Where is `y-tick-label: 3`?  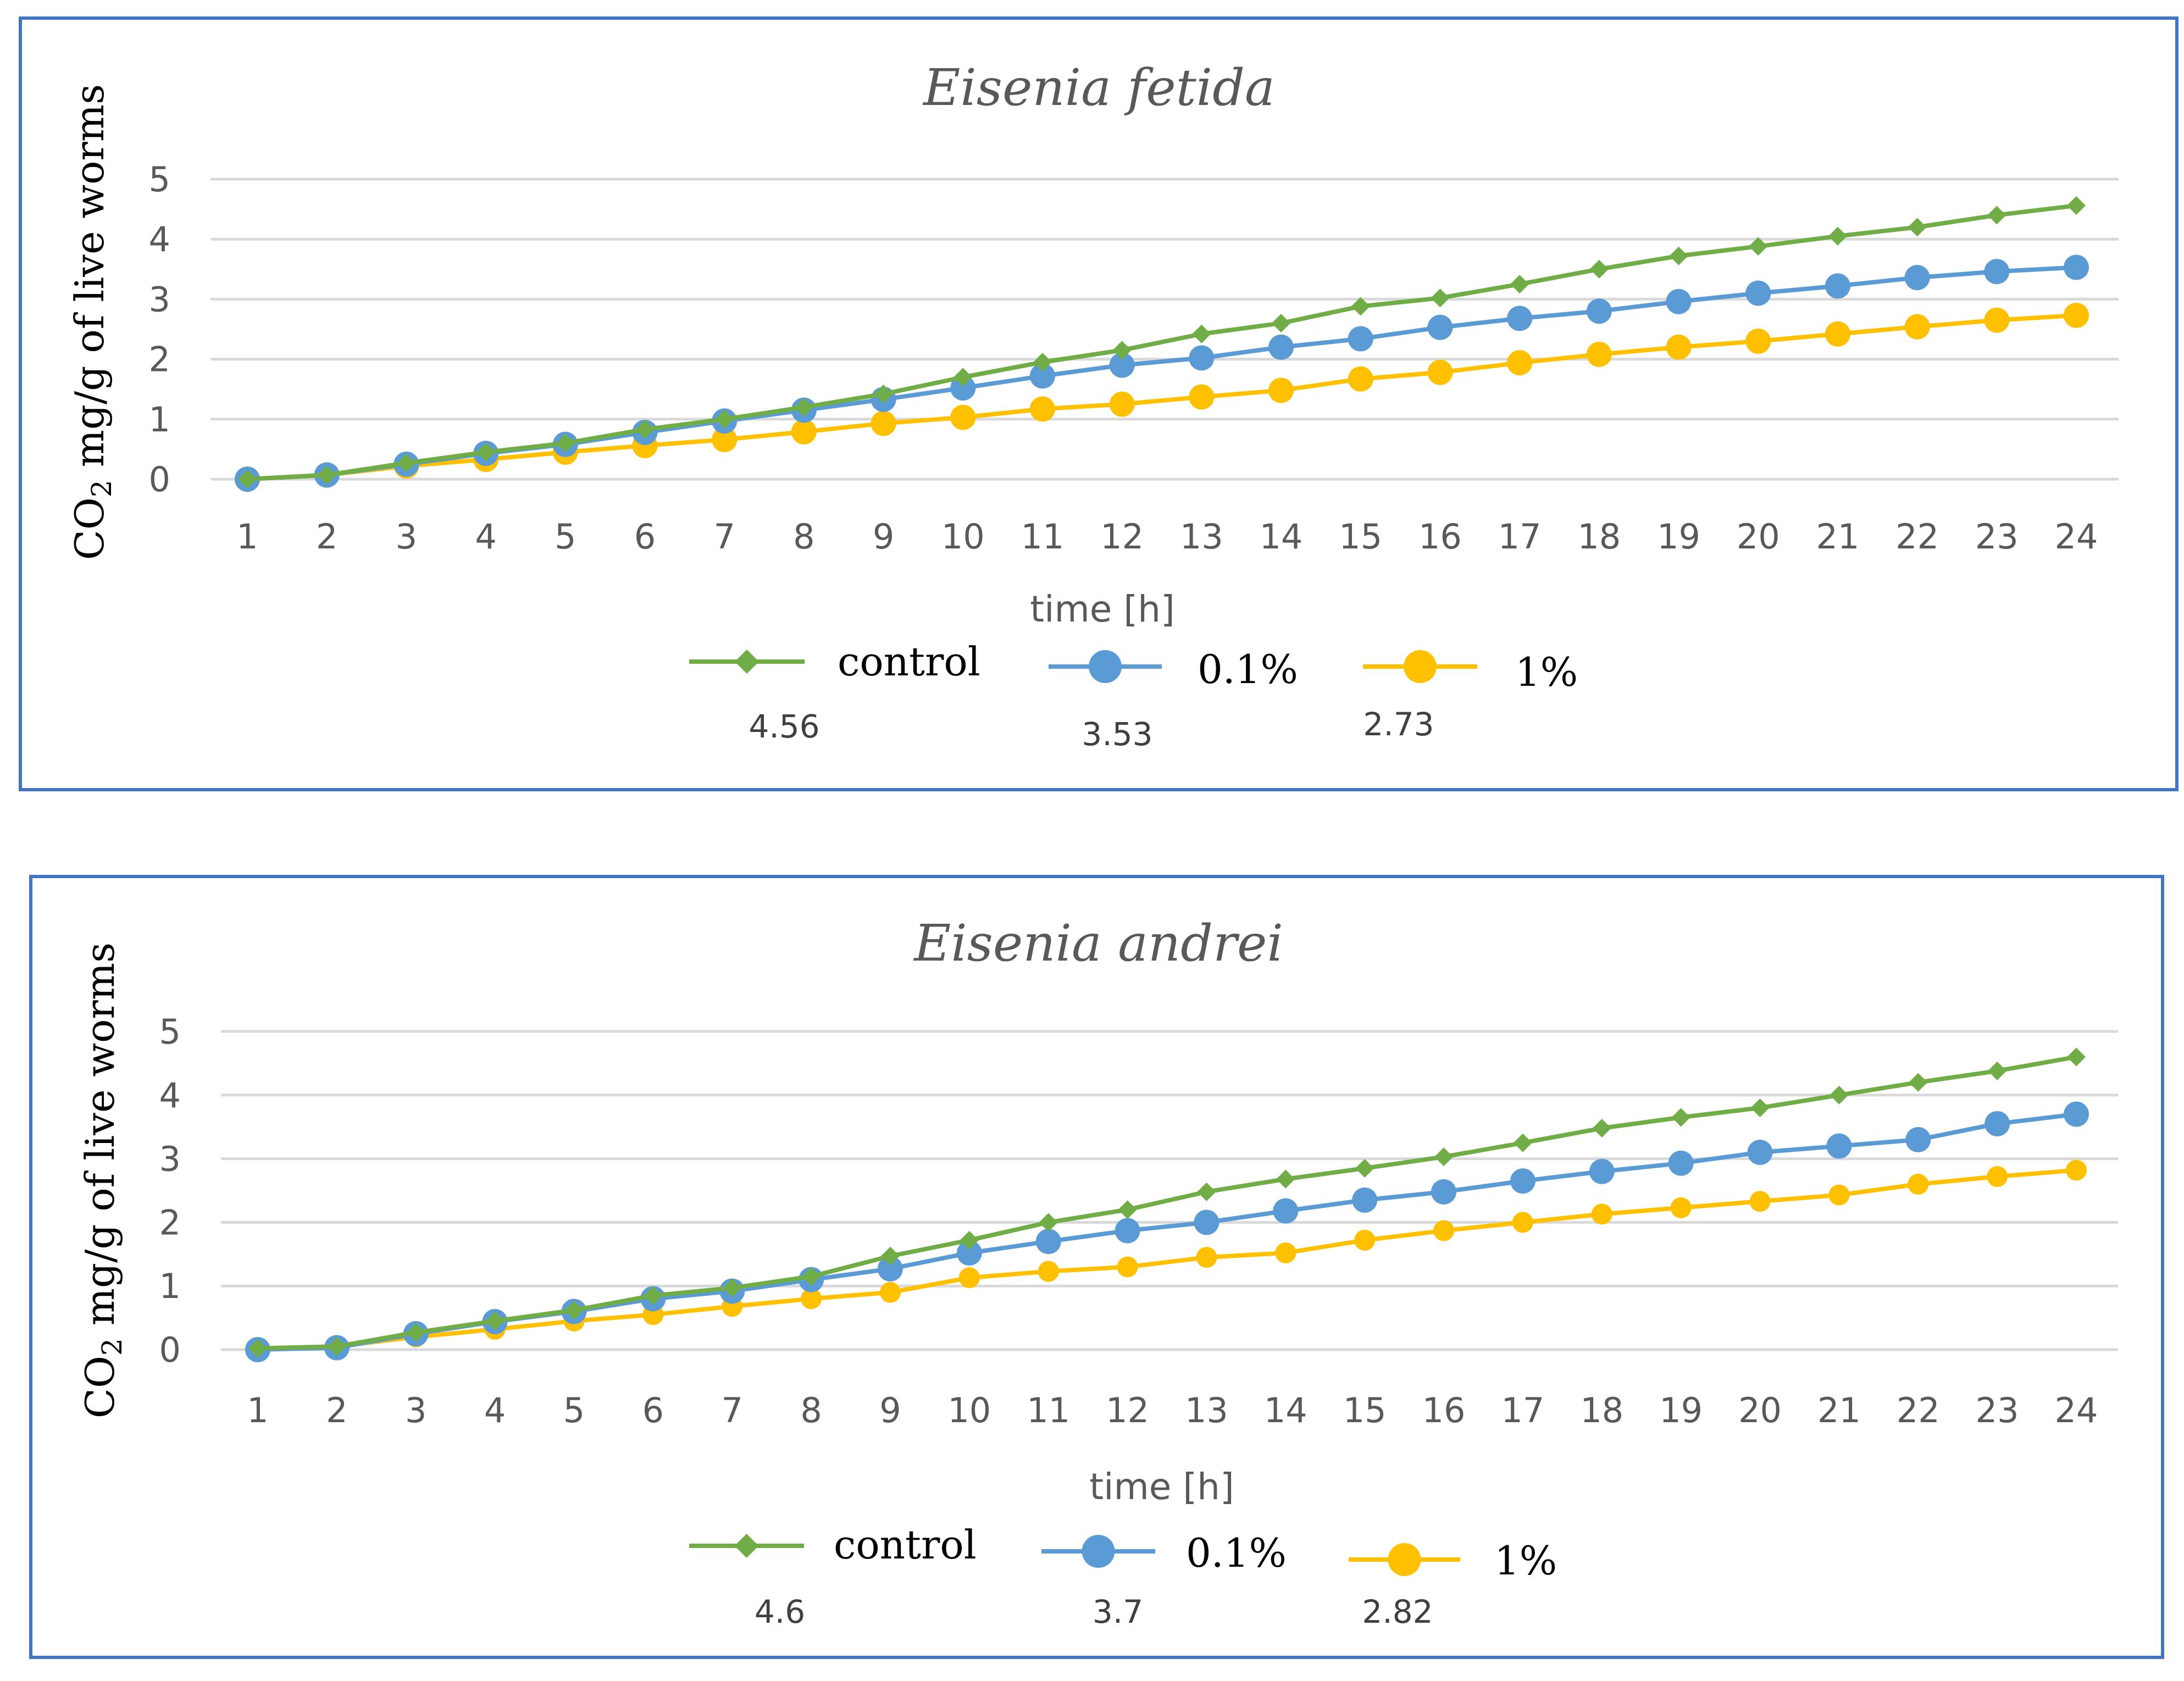 y-tick-label: 3 is located at coordinates (170, 1159).